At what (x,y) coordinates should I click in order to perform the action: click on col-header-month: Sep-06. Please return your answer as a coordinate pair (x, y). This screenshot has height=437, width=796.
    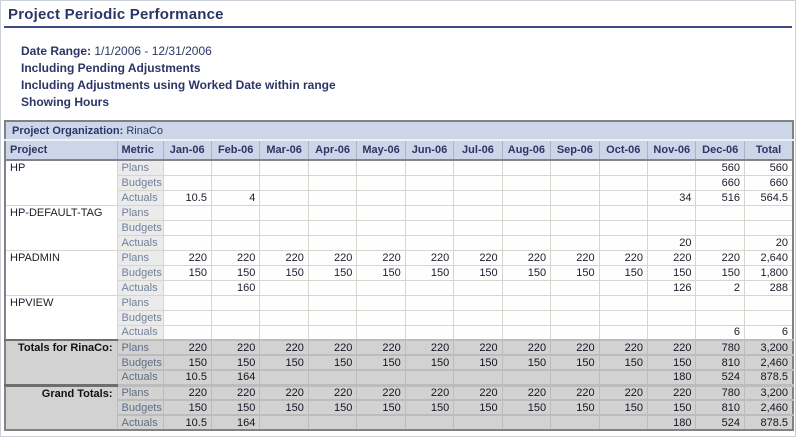
    Looking at the image, I should click on (575, 150).